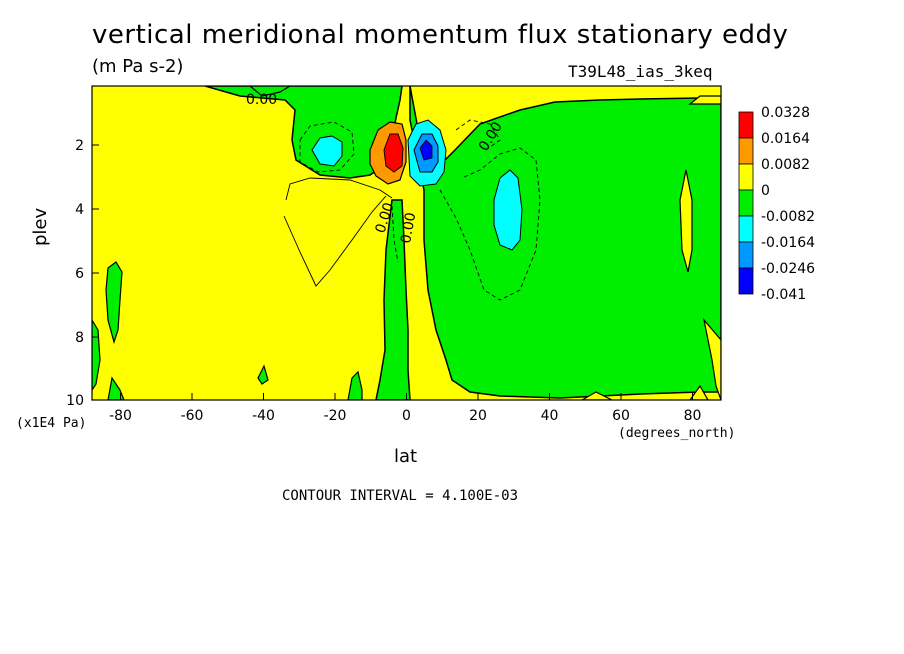  What do you see at coordinates (785, 165) in the screenshot?
I see `colorbar-label: 0.0082` at bounding box center [785, 165].